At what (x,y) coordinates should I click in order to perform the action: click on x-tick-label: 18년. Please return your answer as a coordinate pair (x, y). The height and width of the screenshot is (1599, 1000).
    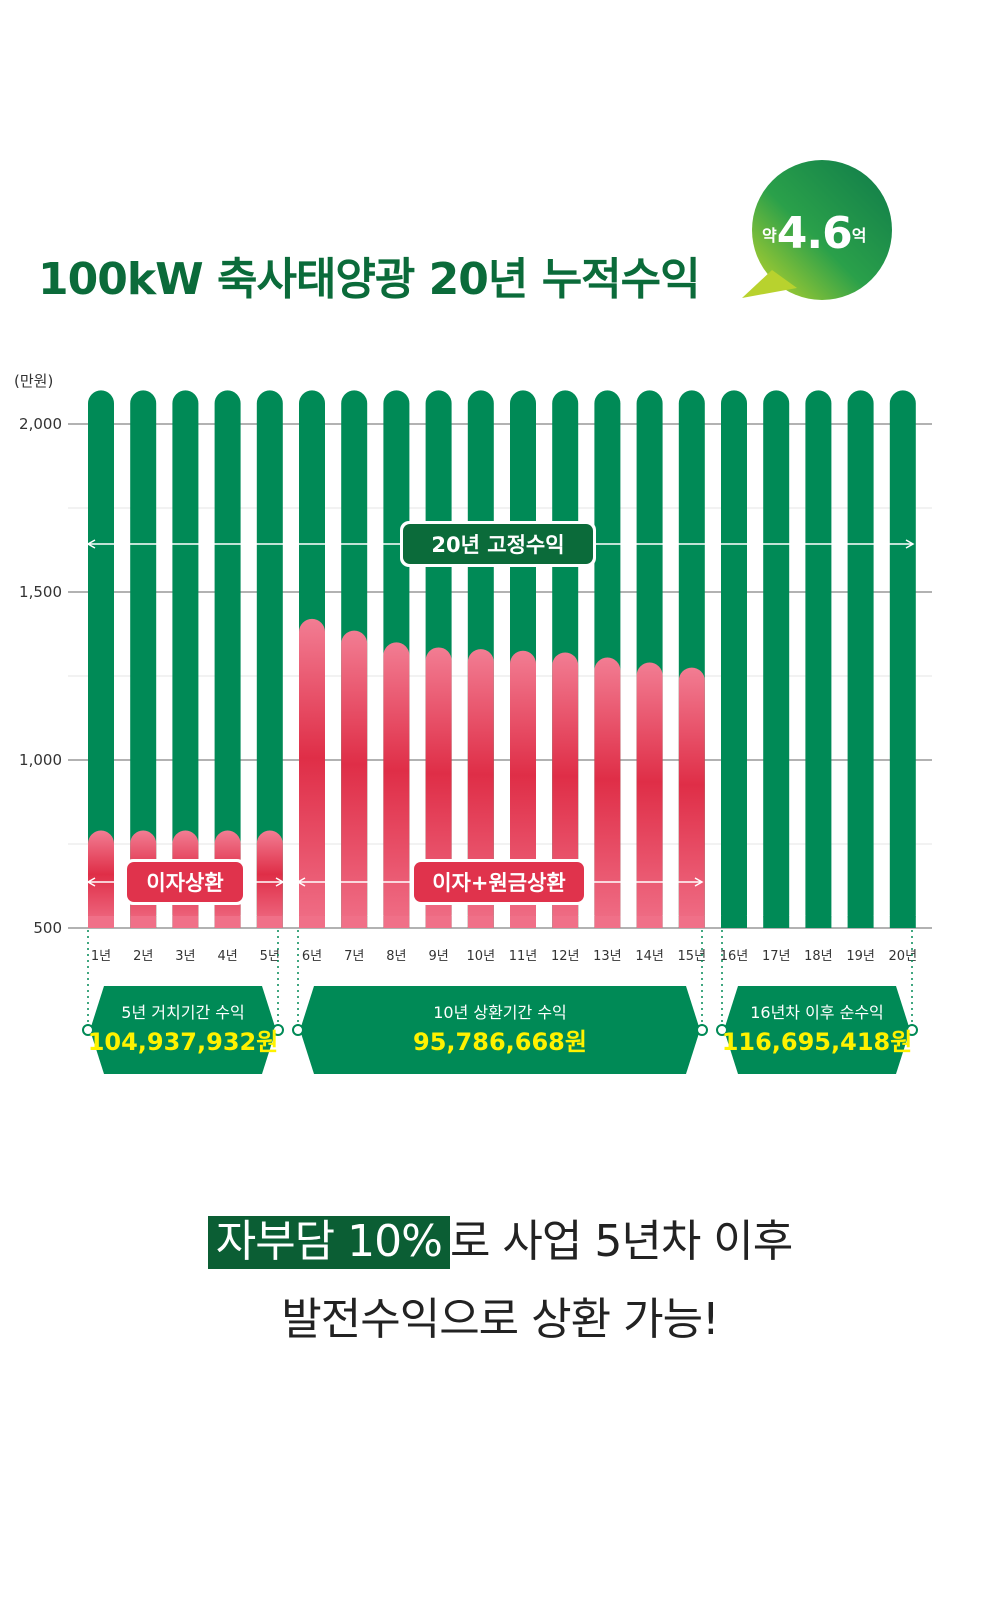
    Looking at the image, I should click on (818, 956).